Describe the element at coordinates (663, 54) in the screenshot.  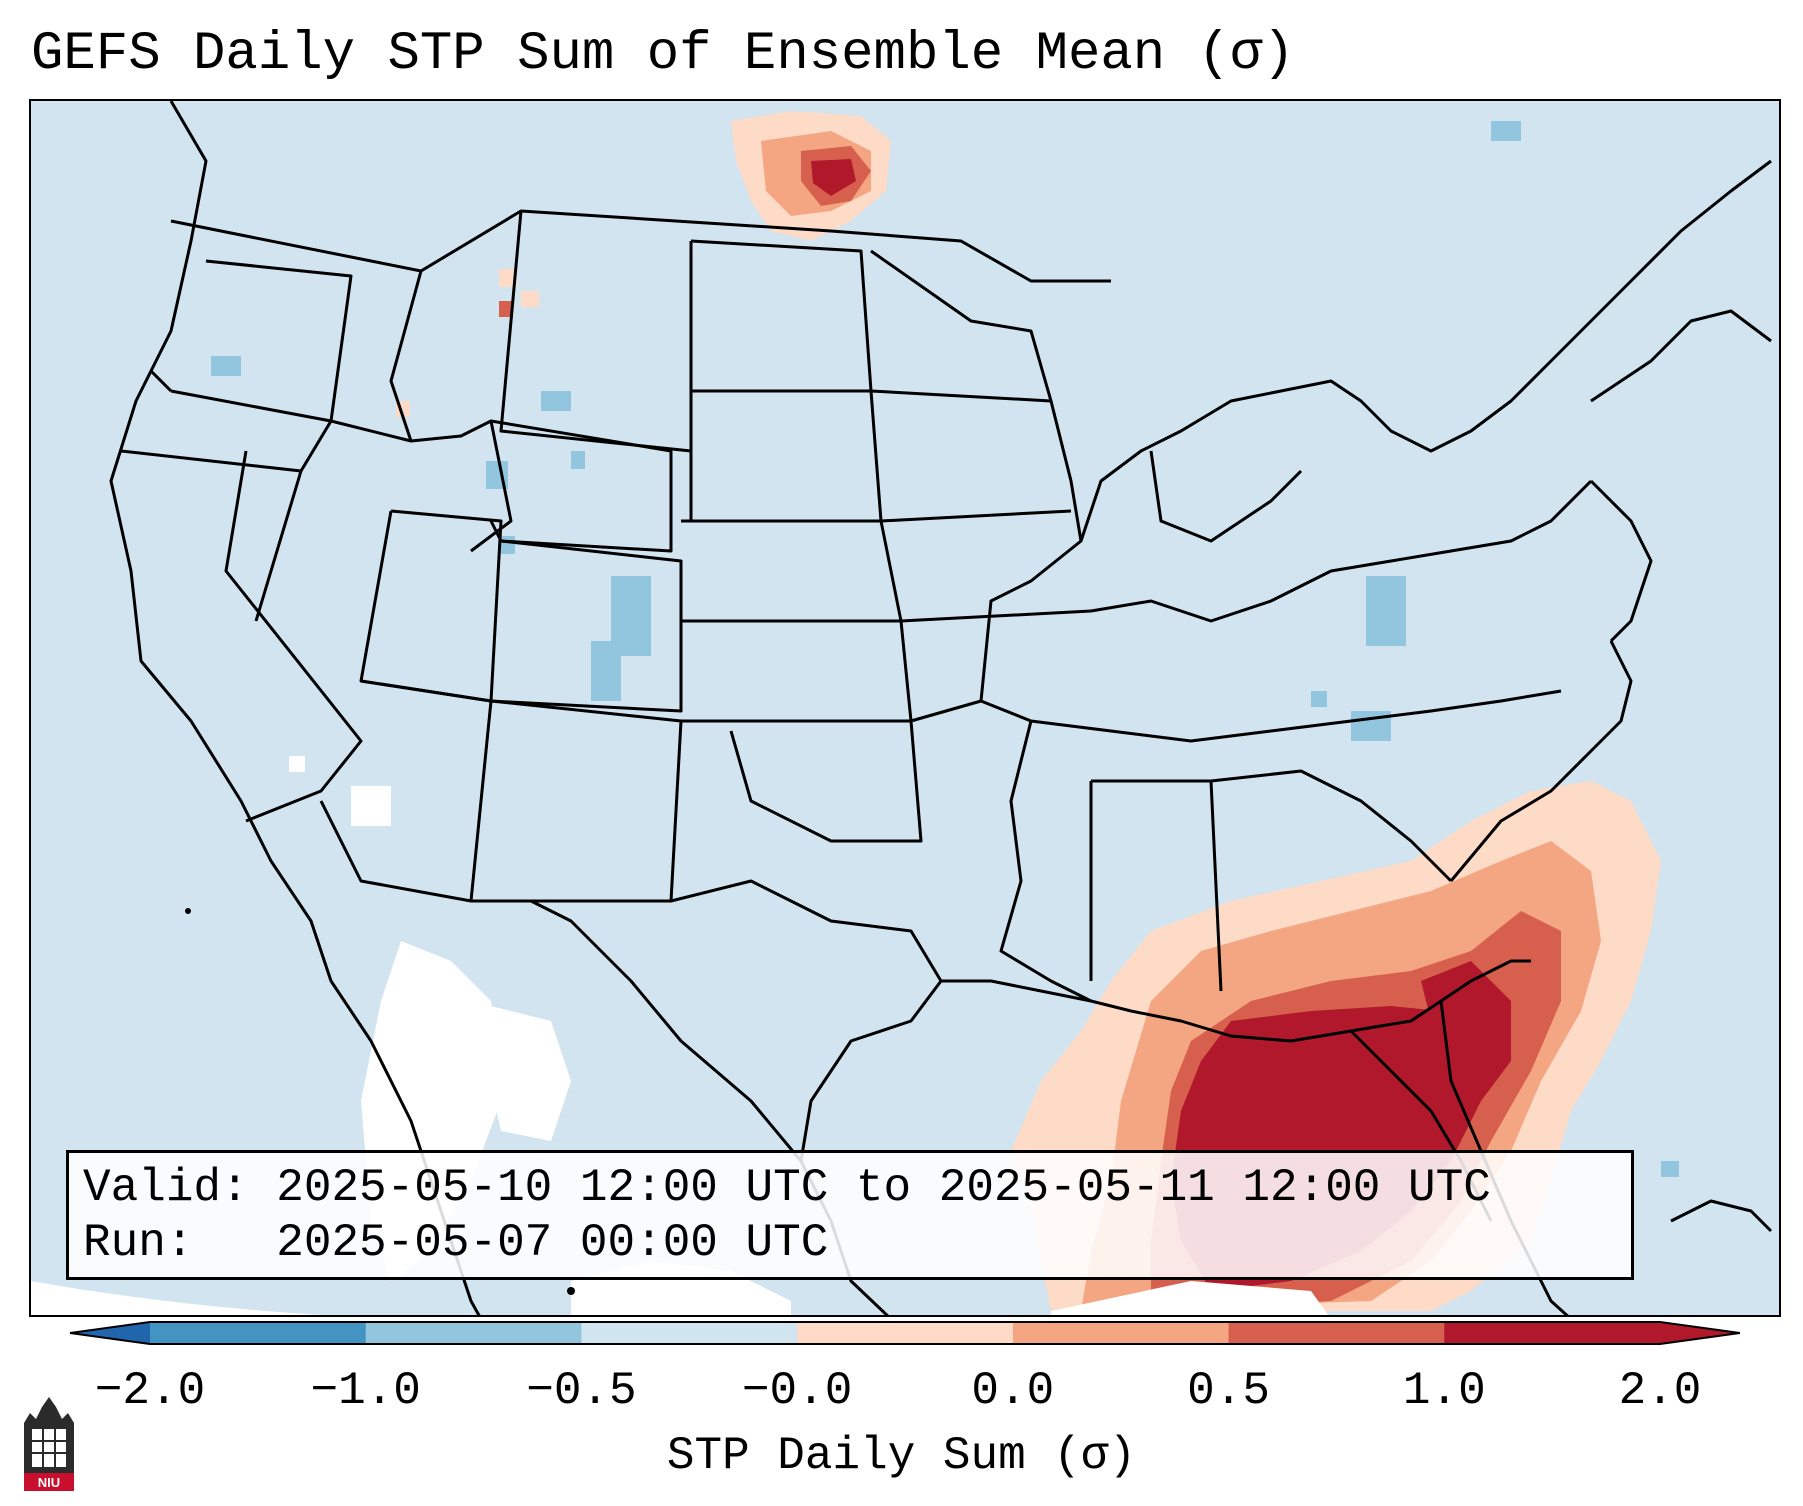
I see `chart-title: GEFS Daily STP Sum of Ensemble Mean (σ)` at that location.